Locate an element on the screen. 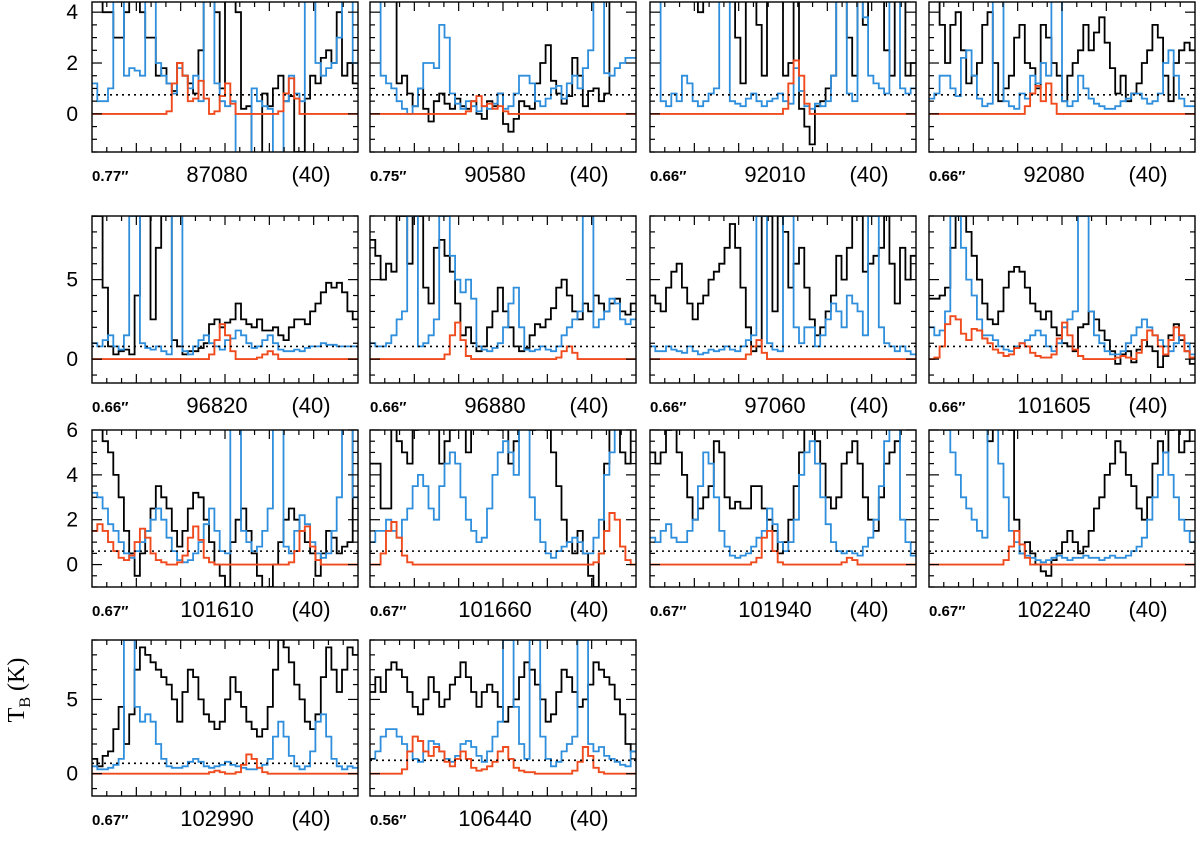 This screenshot has width=1200, height=846. y-tick-label: 5 is located at coordinates (72, 699).